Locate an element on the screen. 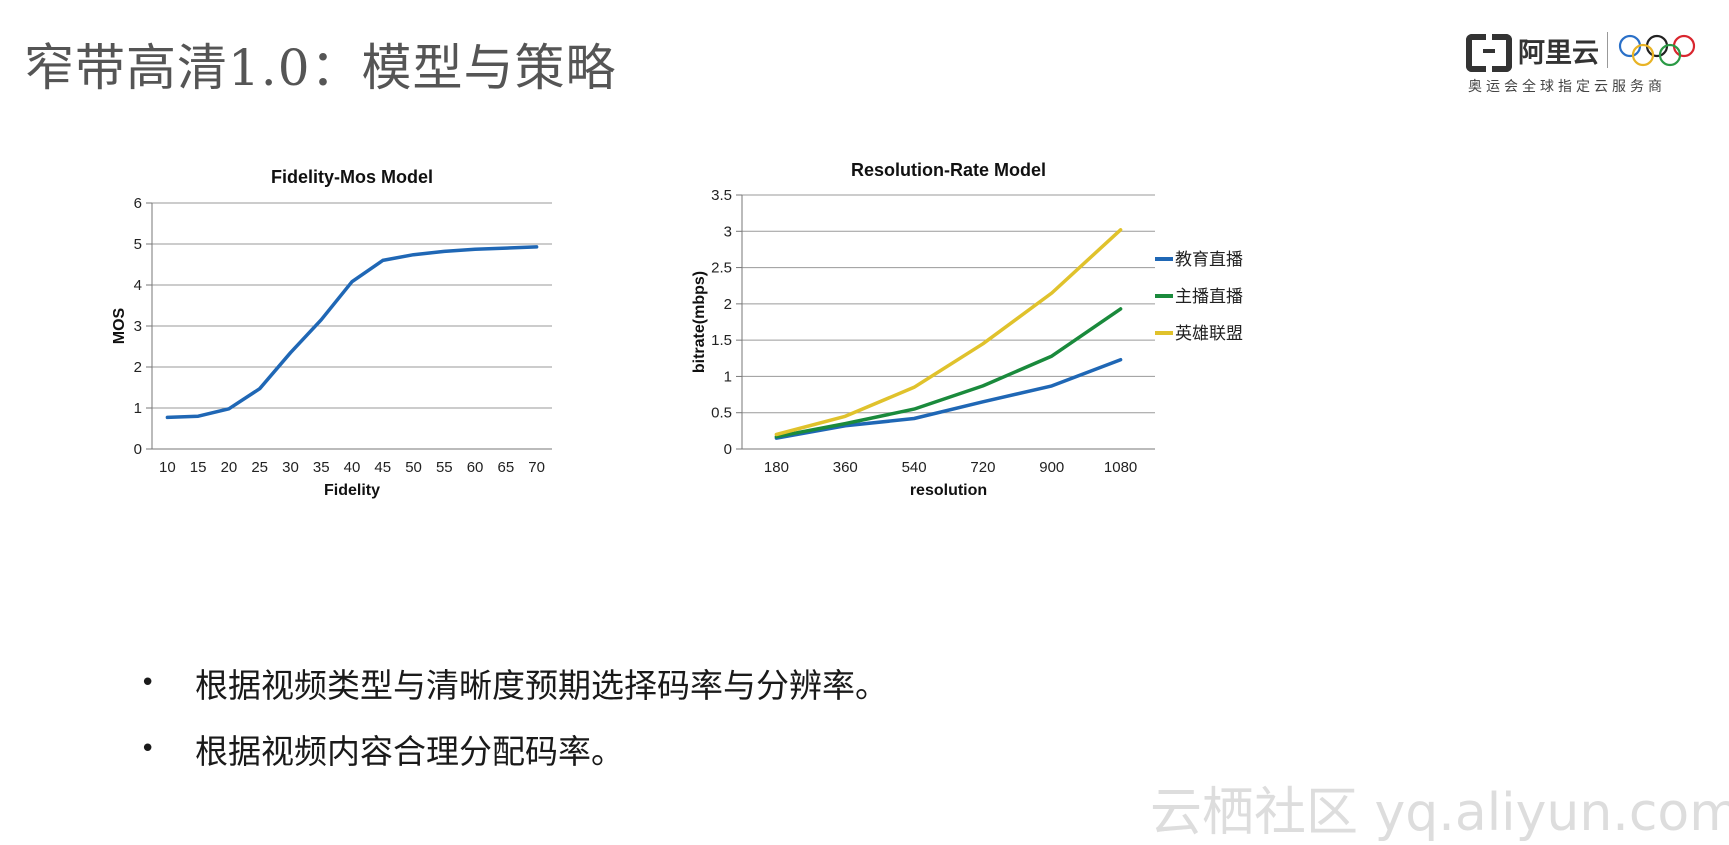  x-tick-label: 10 is located at coordinates (167, 467).